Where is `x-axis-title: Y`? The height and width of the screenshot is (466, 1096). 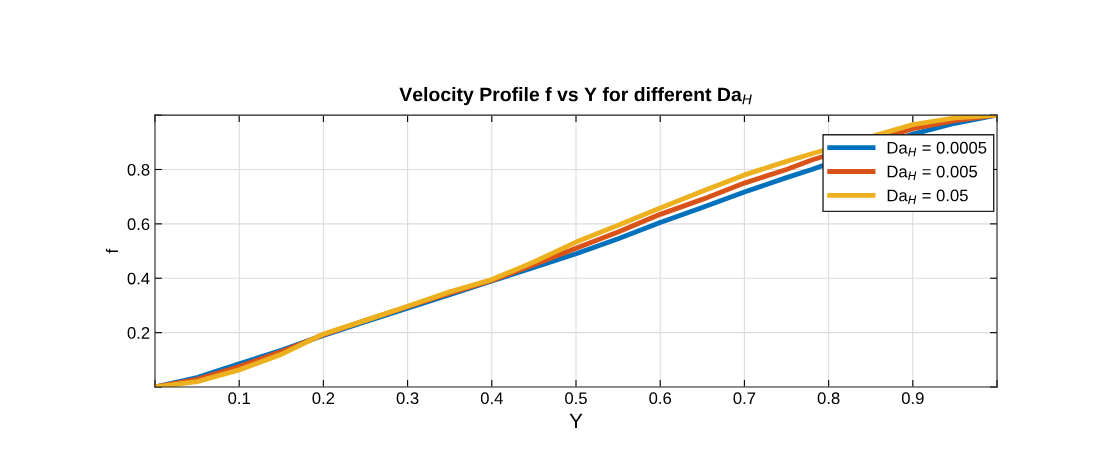 x-axis-title: Y is located at coordinates (576, 421).